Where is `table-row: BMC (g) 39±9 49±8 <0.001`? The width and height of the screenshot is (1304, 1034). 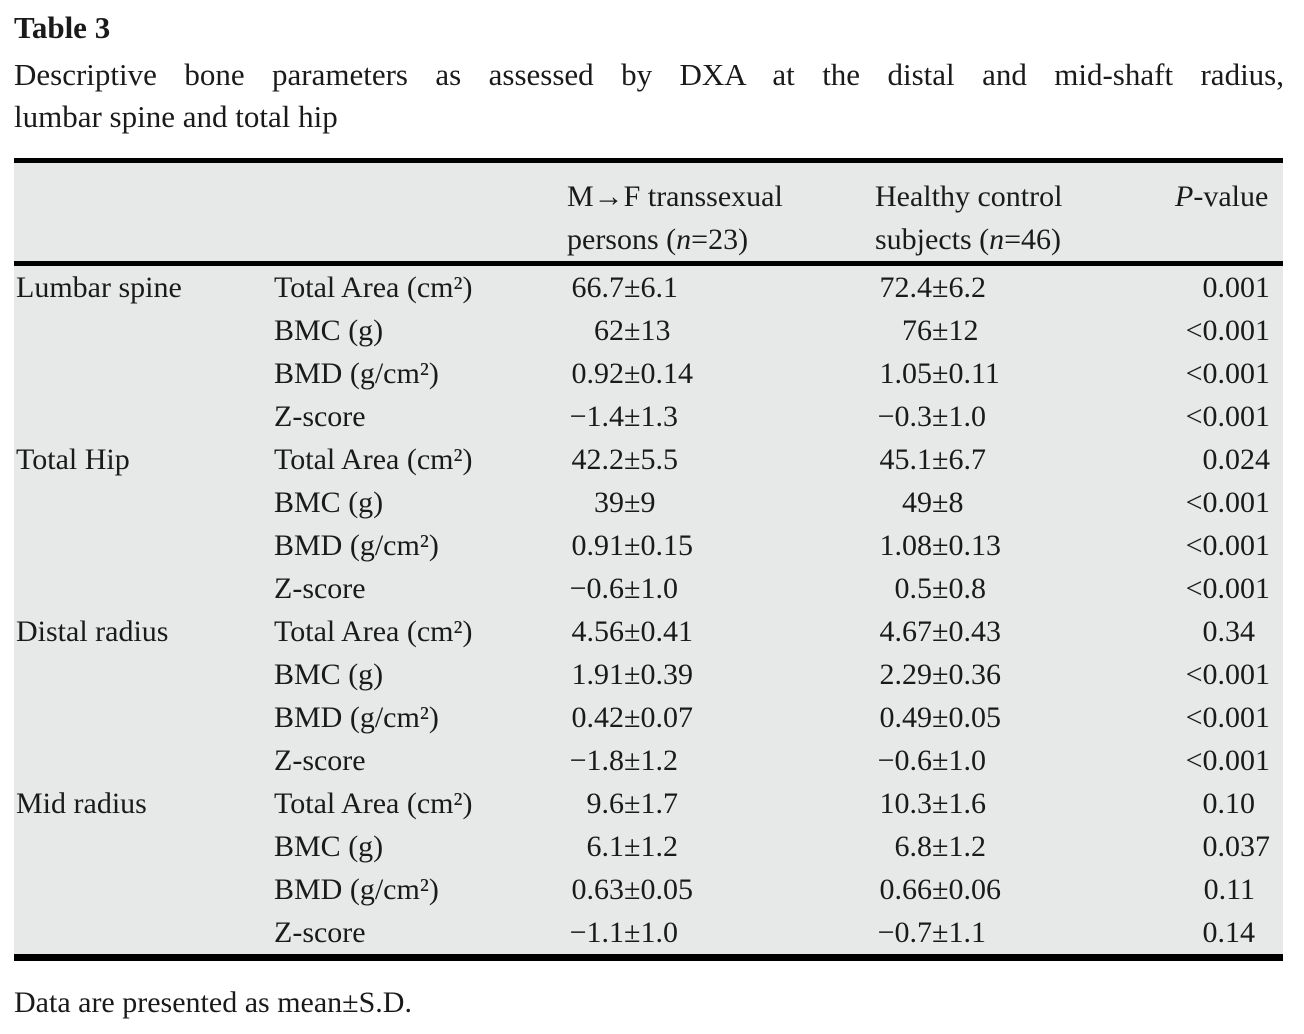 table-row: BMC (g) 39±9 49±8 <0.001 is located at coordinates (648, 502).